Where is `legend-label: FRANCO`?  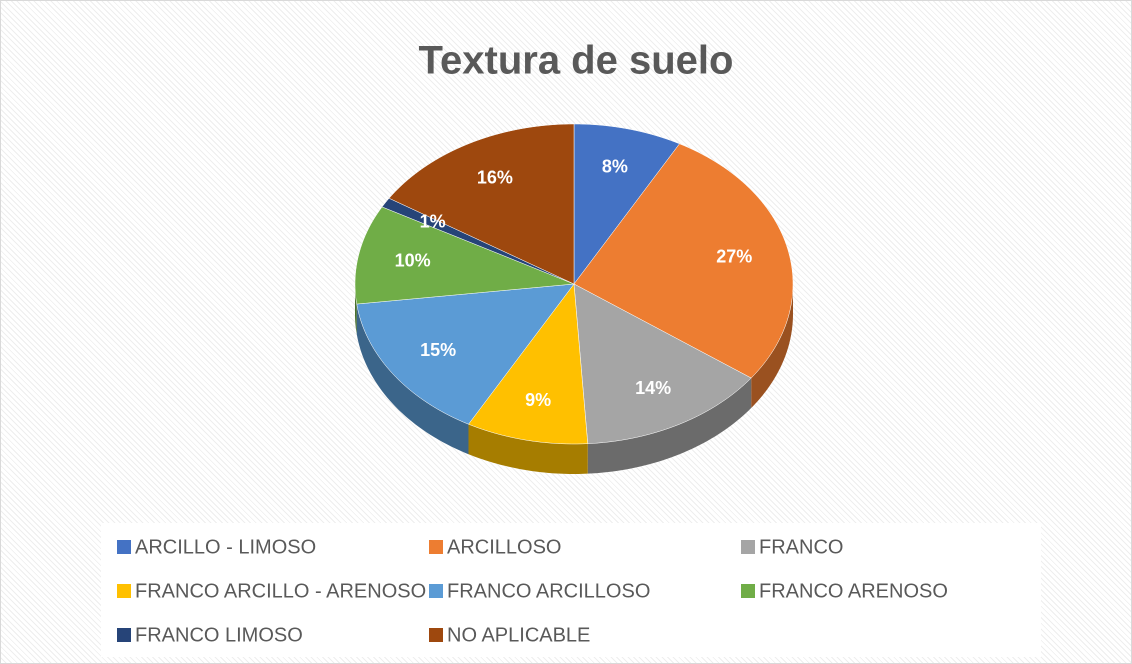
legend-label: FRANCO is located at coordinates (801, 547).